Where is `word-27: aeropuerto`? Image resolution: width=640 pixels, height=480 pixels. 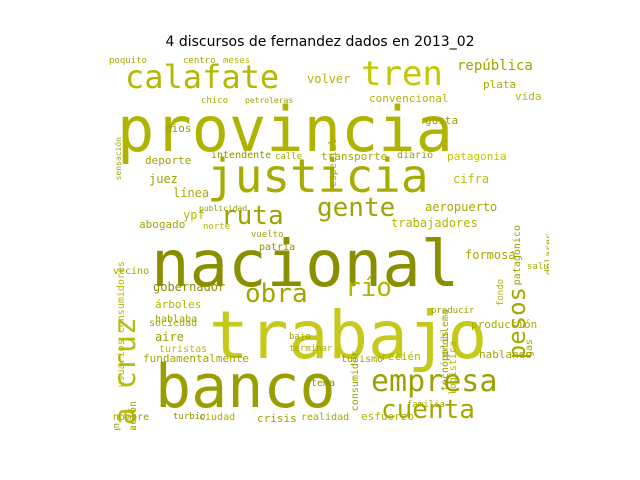
word-27: aeropuerto is located at coordinates (461, 207).